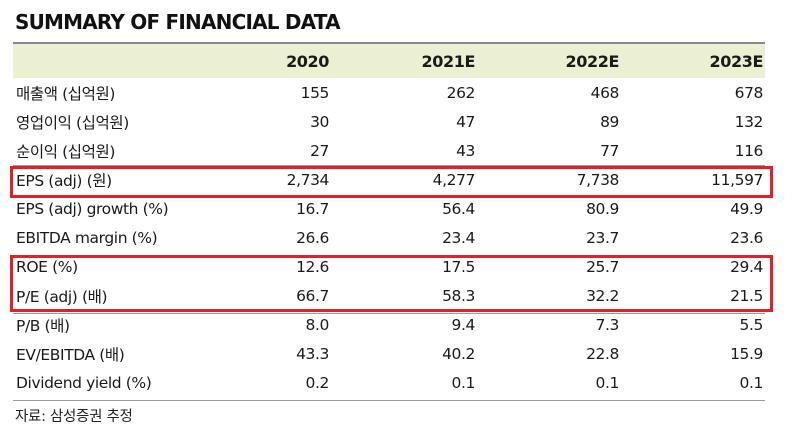 This screenshot has width=794, height=441. Describe the element at coordinates (602, 266) in the screenshot. I see `cell-2022e: 25.7` at that location.